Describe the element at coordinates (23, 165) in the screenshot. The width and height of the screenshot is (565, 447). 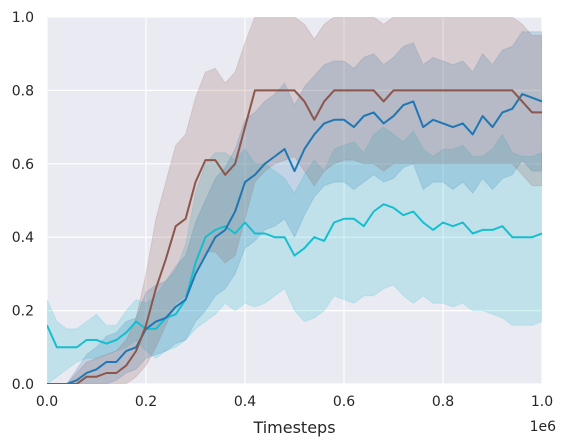
I see `y-tick-label: 0.6` at that location.